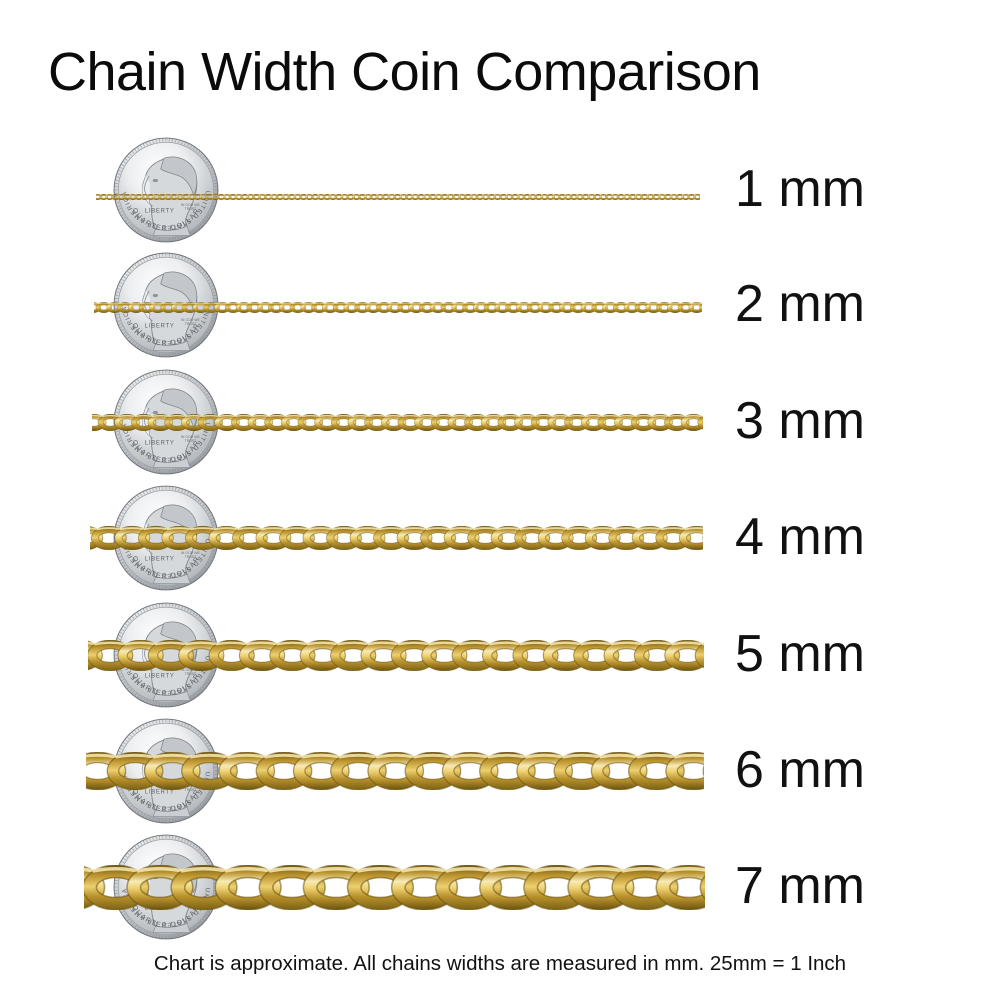  I want to click on chain-sample-6mm, so click(433, 771).